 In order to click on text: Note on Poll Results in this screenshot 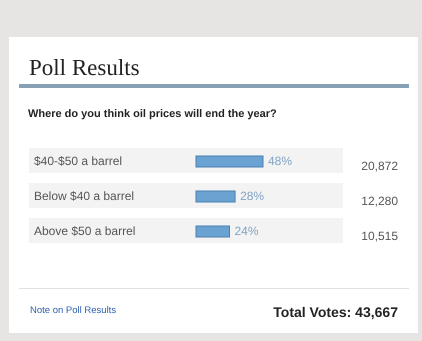, I will do `click(73, 310)`.